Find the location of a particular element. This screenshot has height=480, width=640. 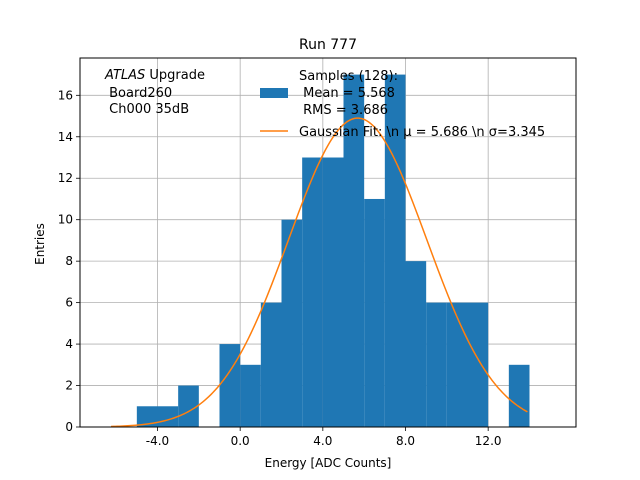

y-tick-label: 0 is located at coordinates (69, 427).